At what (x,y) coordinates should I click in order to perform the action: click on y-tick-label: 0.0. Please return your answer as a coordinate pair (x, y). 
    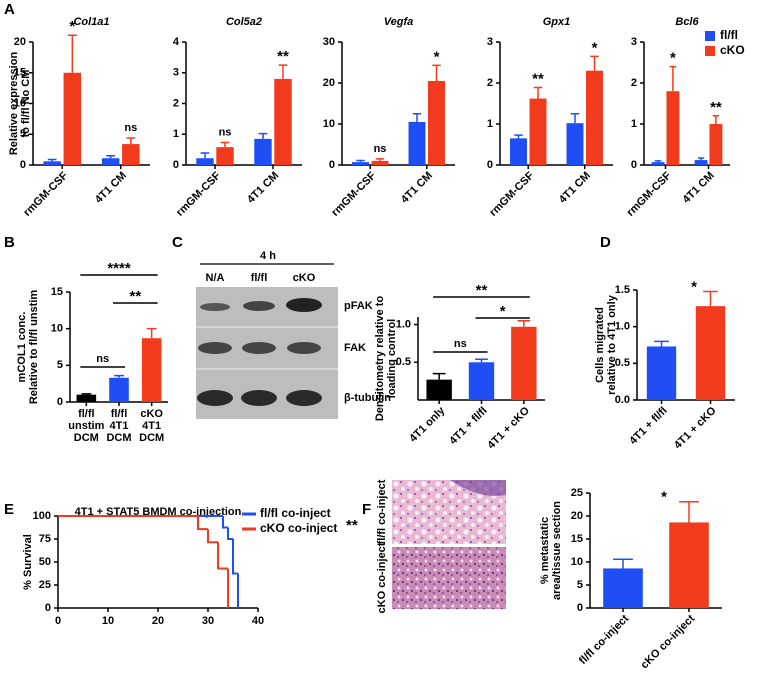
    Looking at the image, I should click on (622, 400).